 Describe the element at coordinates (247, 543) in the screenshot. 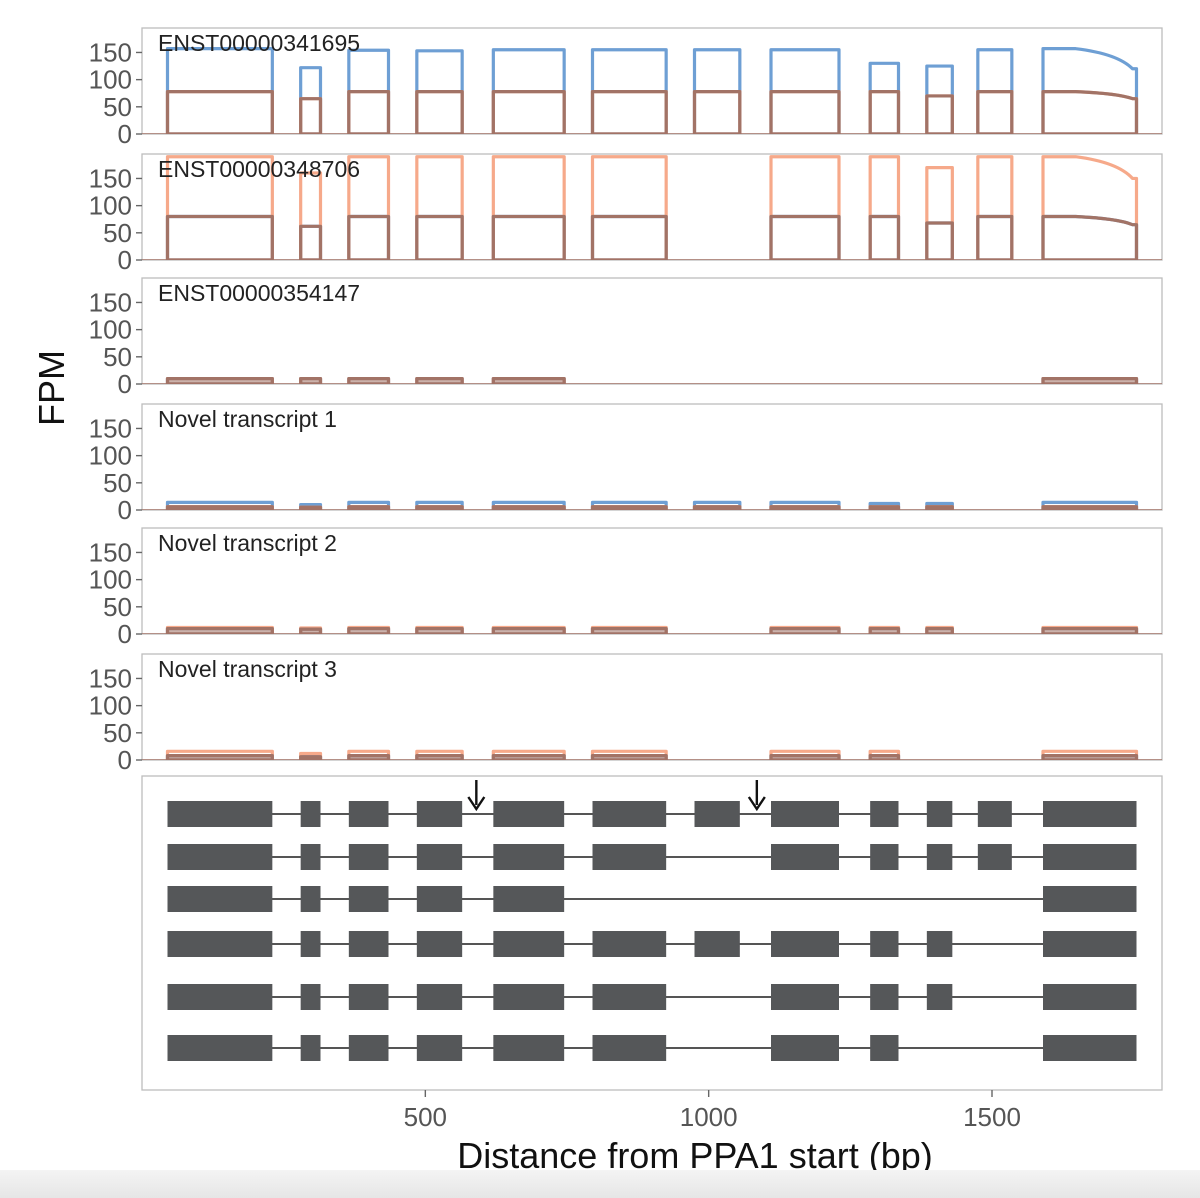

I see `panel-label: Novel transcript 2` at that location.